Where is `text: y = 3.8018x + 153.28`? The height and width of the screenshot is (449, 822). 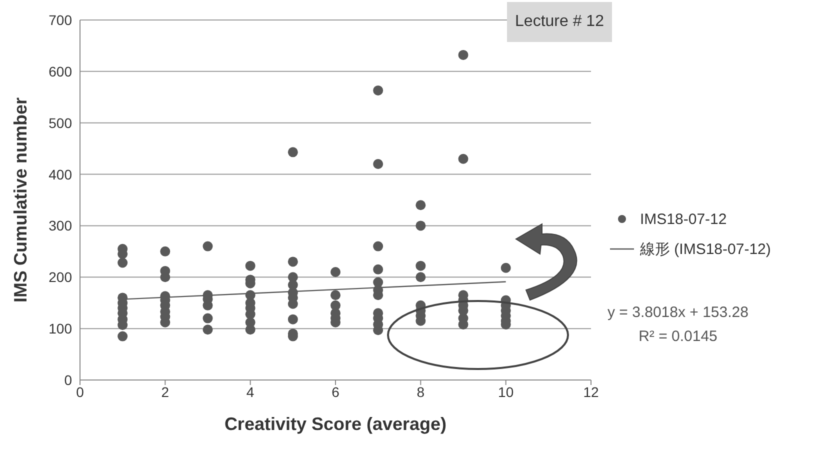
text: y = 3.8018x + 153.28 is located at coordinates (678, 312).